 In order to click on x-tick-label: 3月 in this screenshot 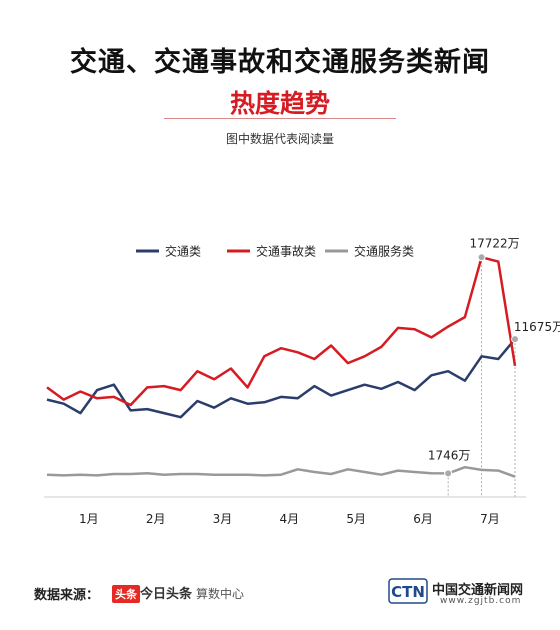, I will do `click(223, 519)`.